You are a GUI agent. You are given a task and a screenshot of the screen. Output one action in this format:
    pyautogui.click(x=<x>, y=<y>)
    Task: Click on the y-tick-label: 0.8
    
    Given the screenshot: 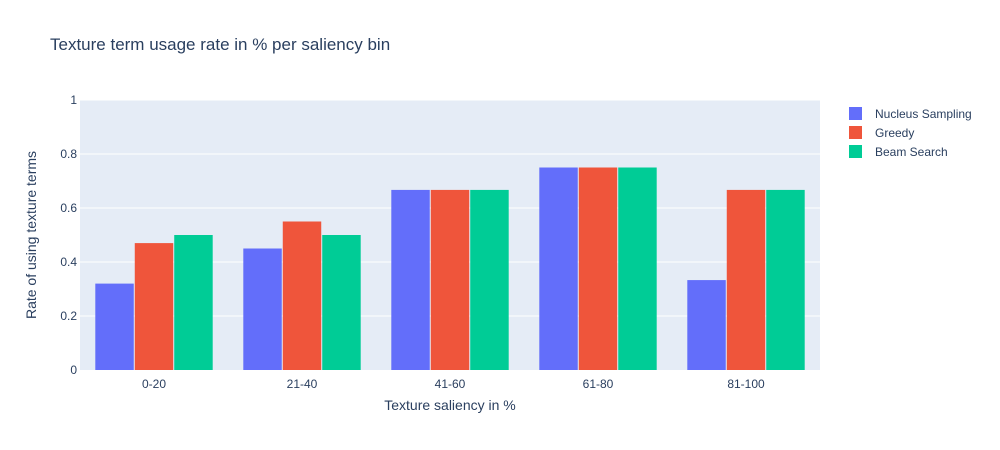 What is the action you would take?
    pyautogui.click(x=68, y=154)
    